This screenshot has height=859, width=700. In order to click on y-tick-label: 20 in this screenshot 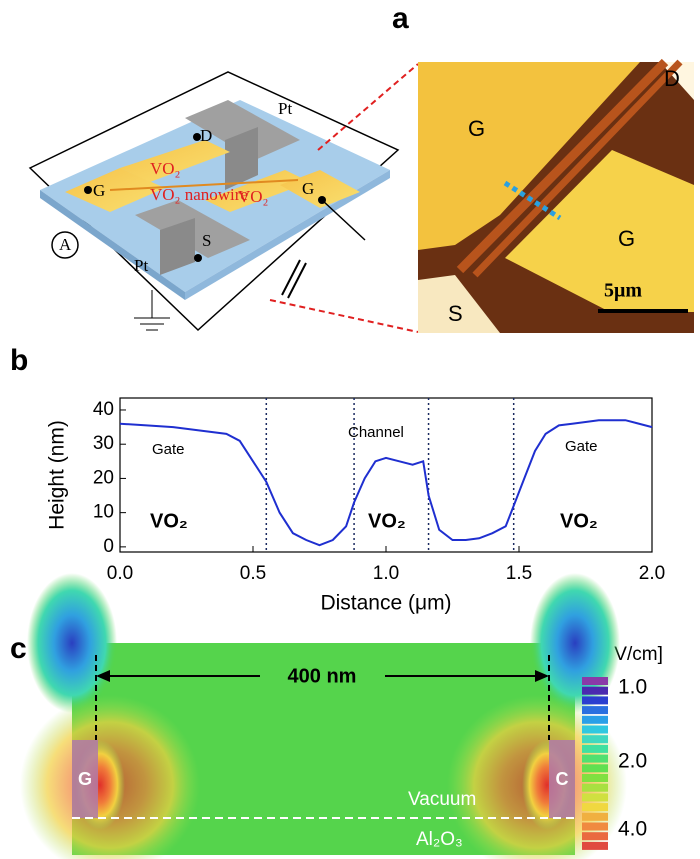, I will do `click(103, 477)`.